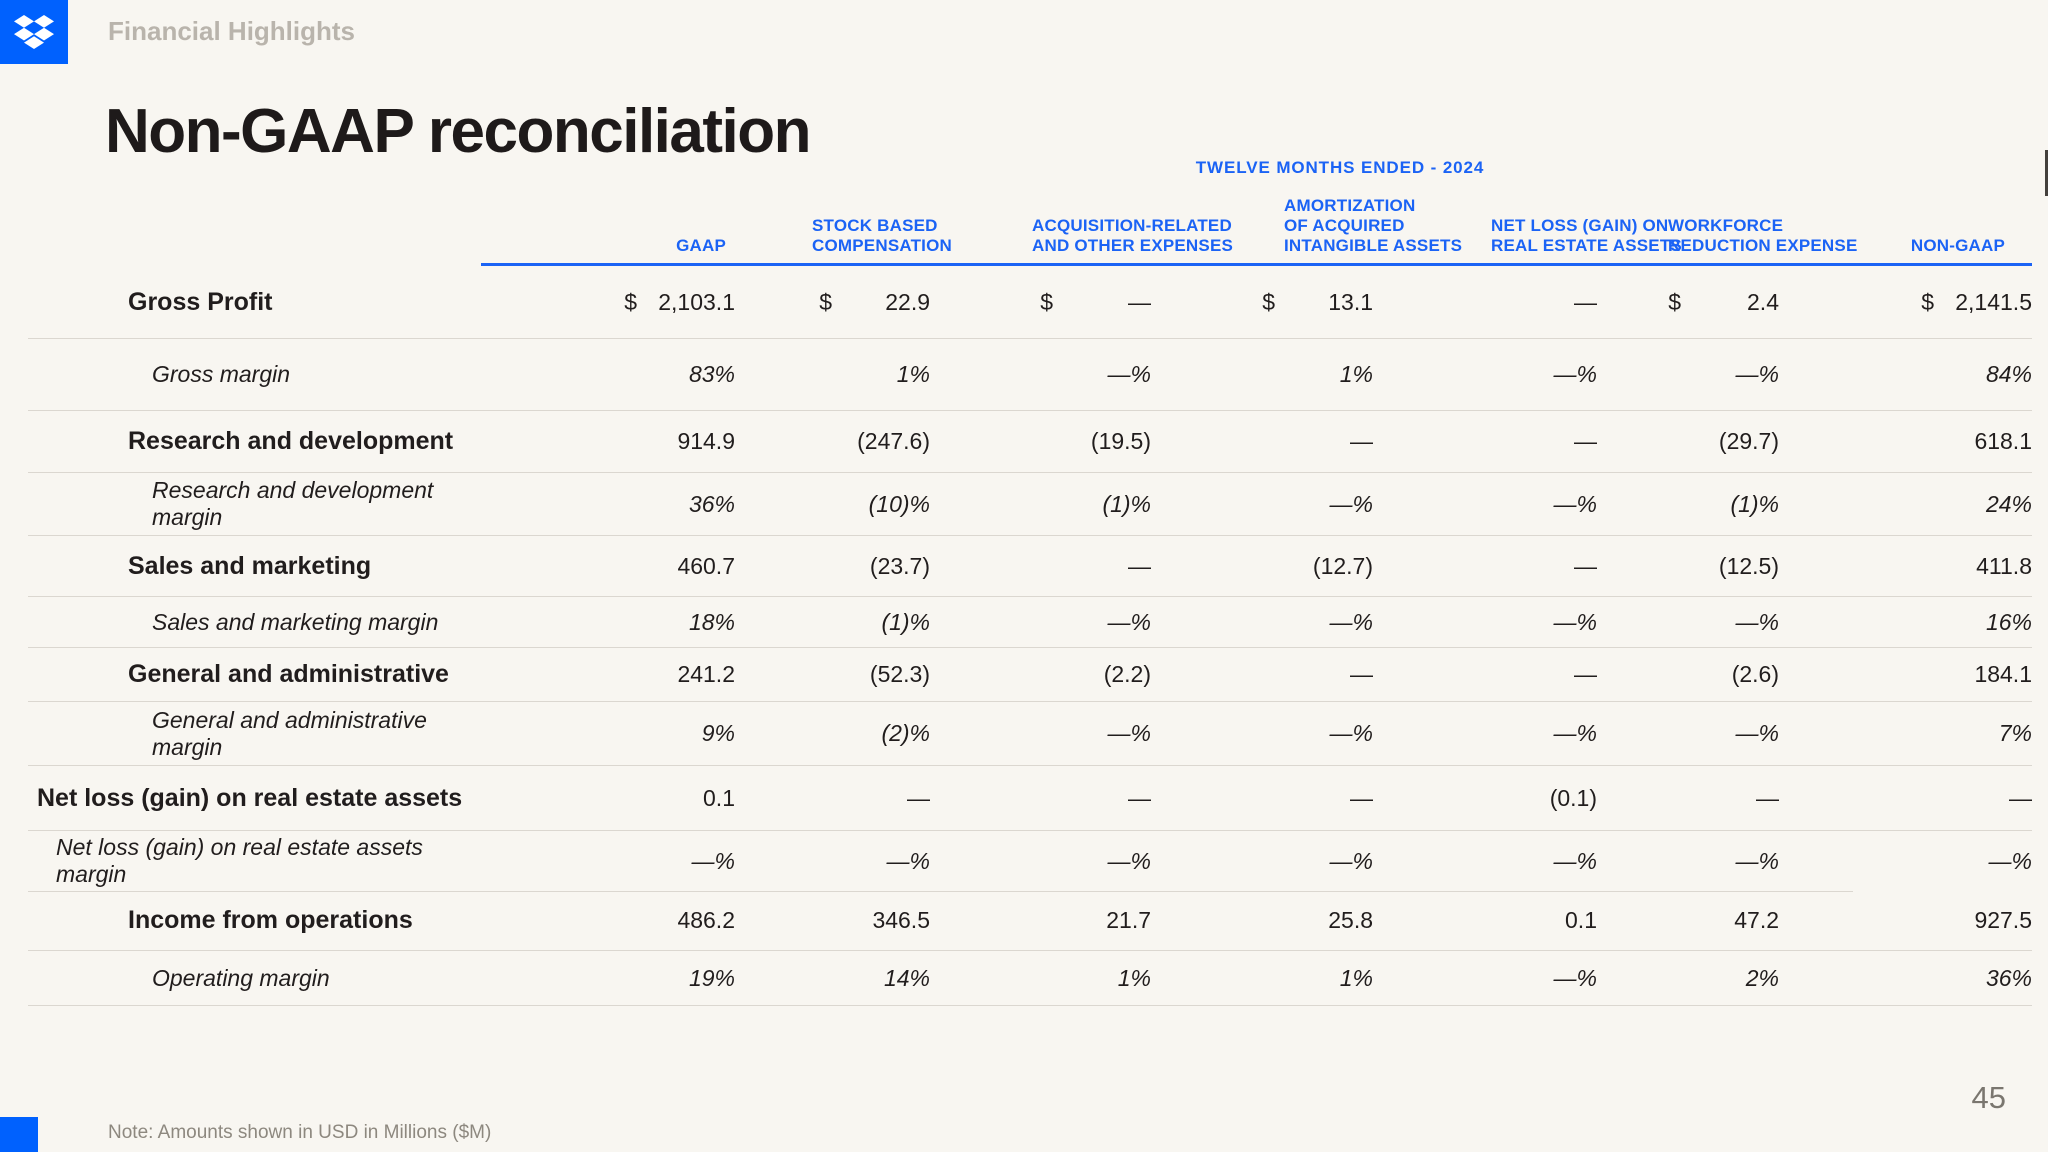  What do you see at coordinates (608, 441) in the screenshot?
I see `table-cell: 914.9` at bounding box center [608, 441].